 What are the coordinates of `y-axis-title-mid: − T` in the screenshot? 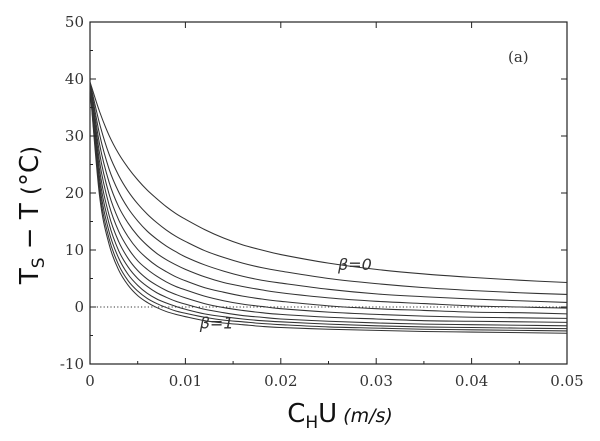 It's located at (30, 226).